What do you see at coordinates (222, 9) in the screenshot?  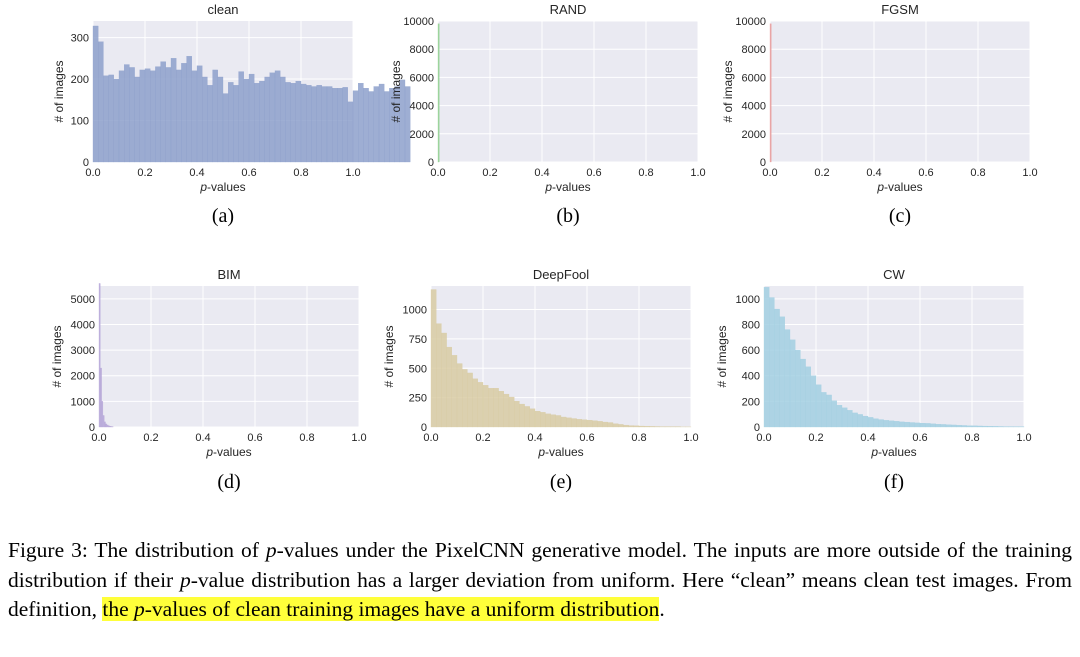 I see `chart-title: clean` at bounding box center [222, 9].